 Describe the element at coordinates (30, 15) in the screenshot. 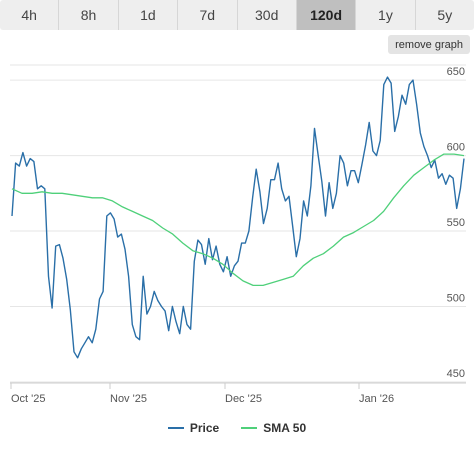

I see `range-tab-4h: 4h` at that location.